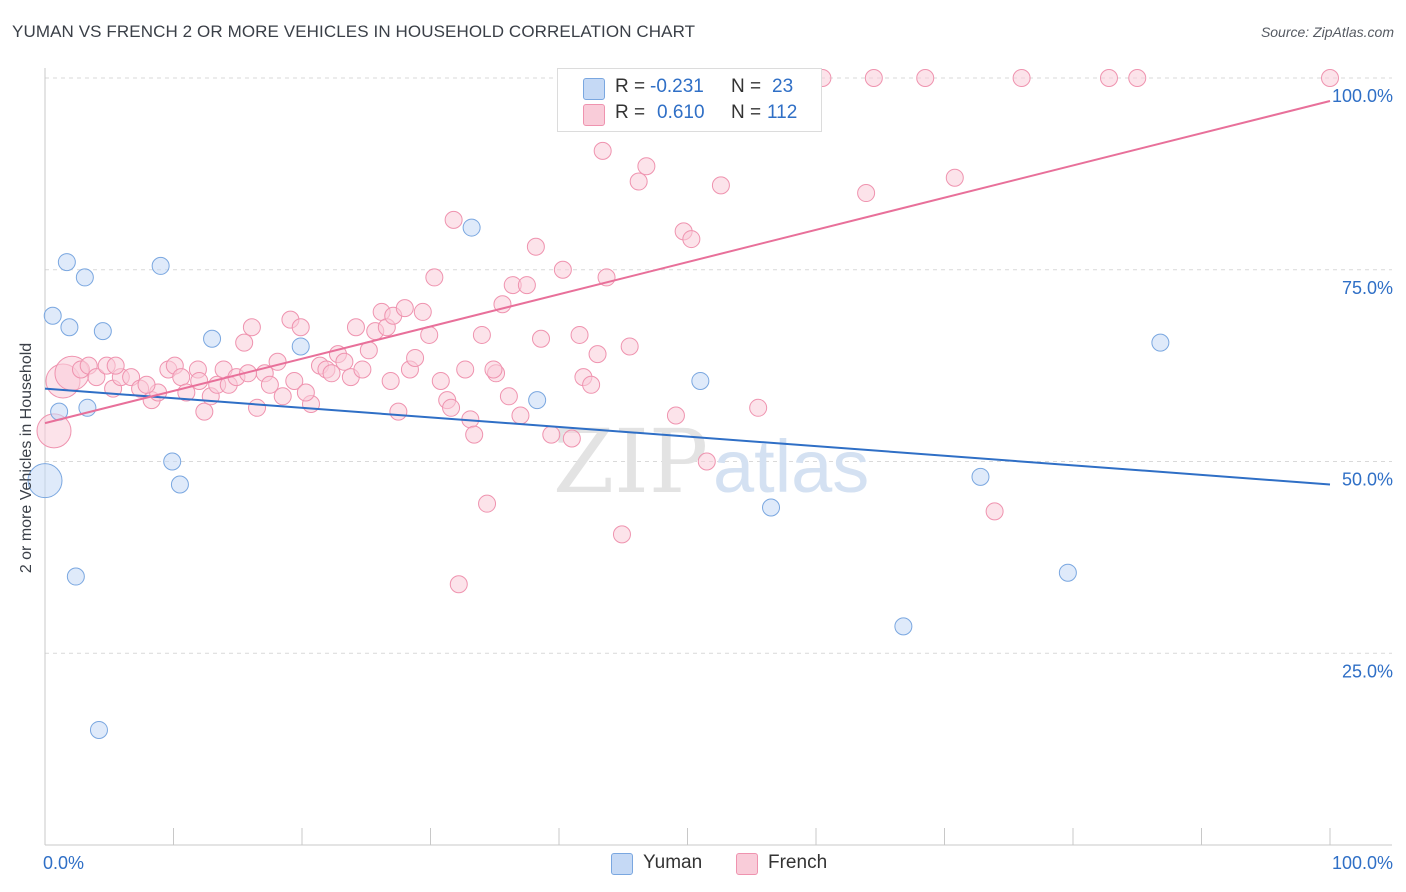  Describe the element at coordinates (677, 86) in the screenshot. I see `legend-r-value: -0.231` at that location.